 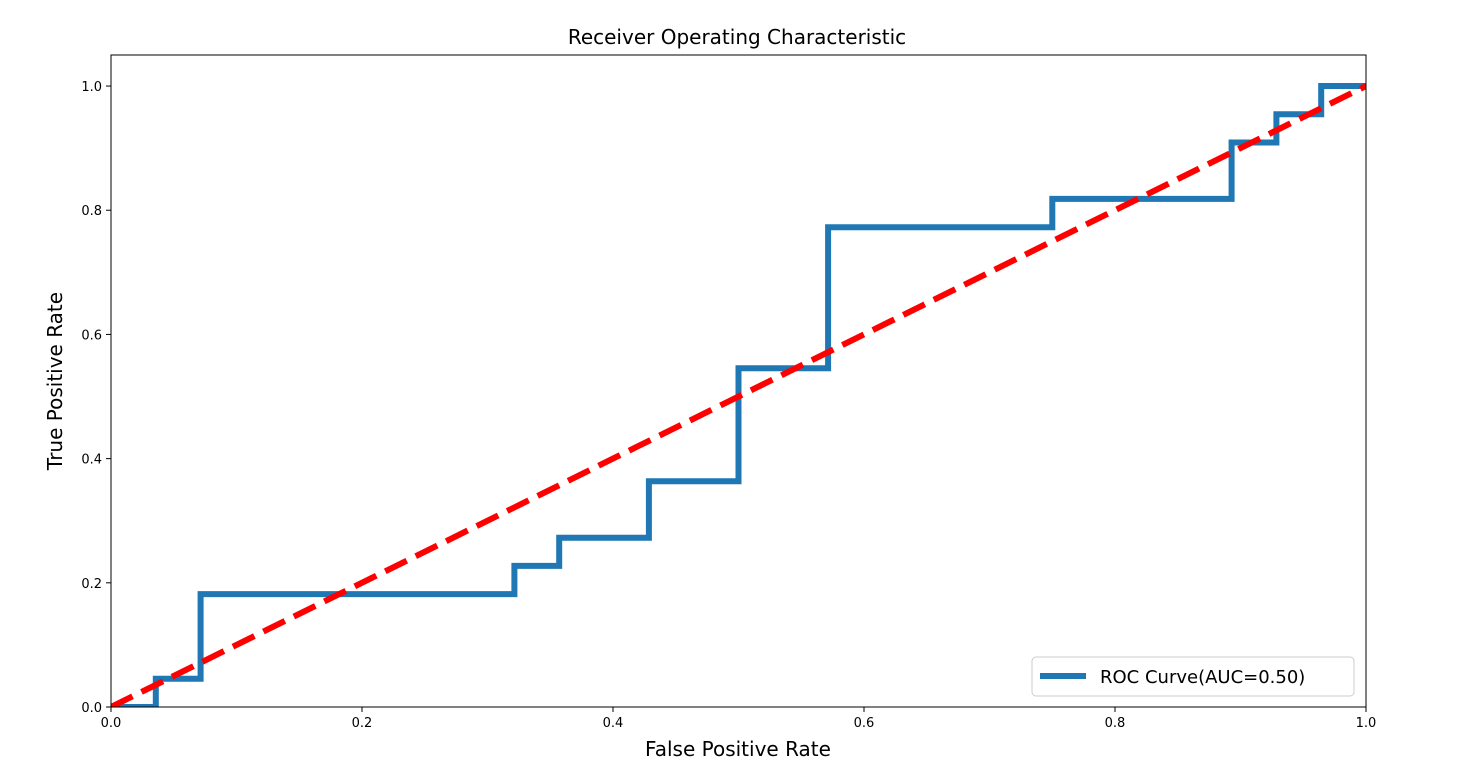 I want to click on legend: ROC Curve(AUC=0.50), so click(x=1193, y=676).